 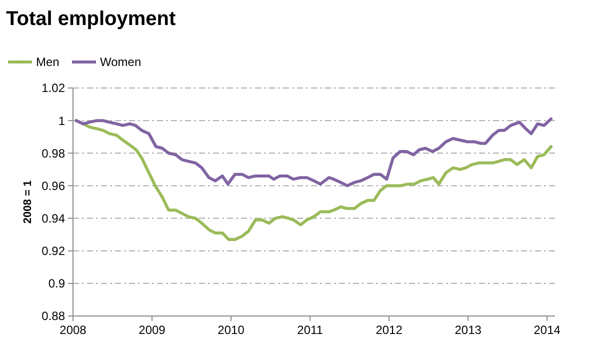 I want to click on y-tick-label: 0.98, so click(x=54, y=153).